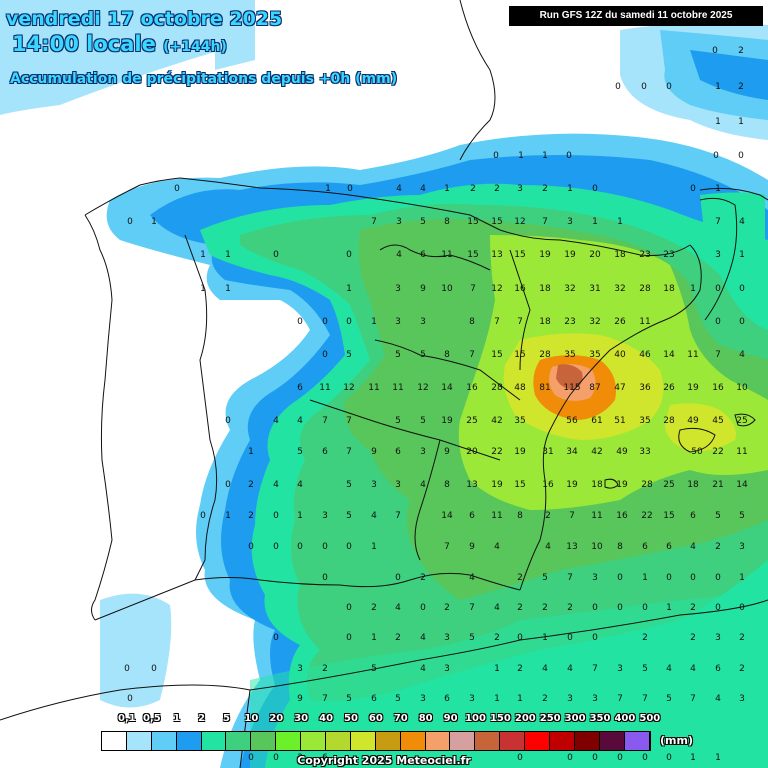 This screenshot has height=768, width=768. What do you see at coordinates (572, 452) in the screenshot?
I see `grid-value: 34` at bounding box center [572, 452].